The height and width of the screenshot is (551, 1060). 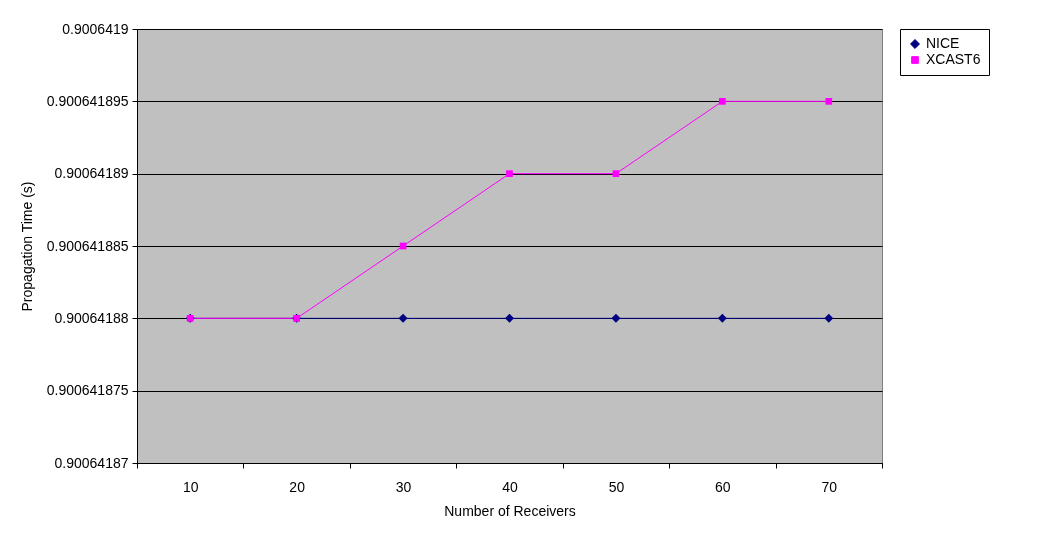 I want to click on x-tick-label: 50, so click(x=616, y=486).